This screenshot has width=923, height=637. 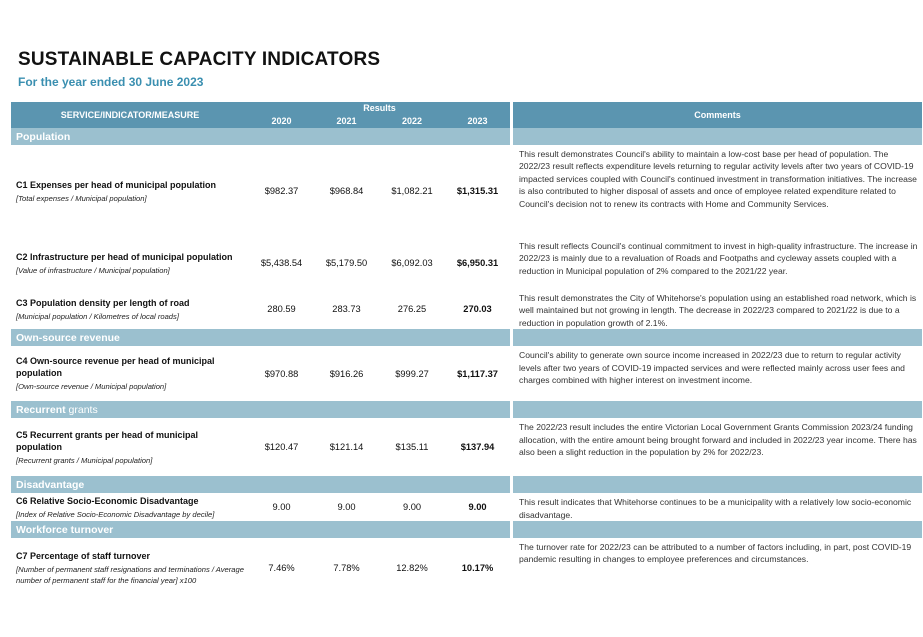 What do you see at coordinates (281, 568) in the screenshot?
I see `result-value: 7.46%` at bounding box center [281, 568].